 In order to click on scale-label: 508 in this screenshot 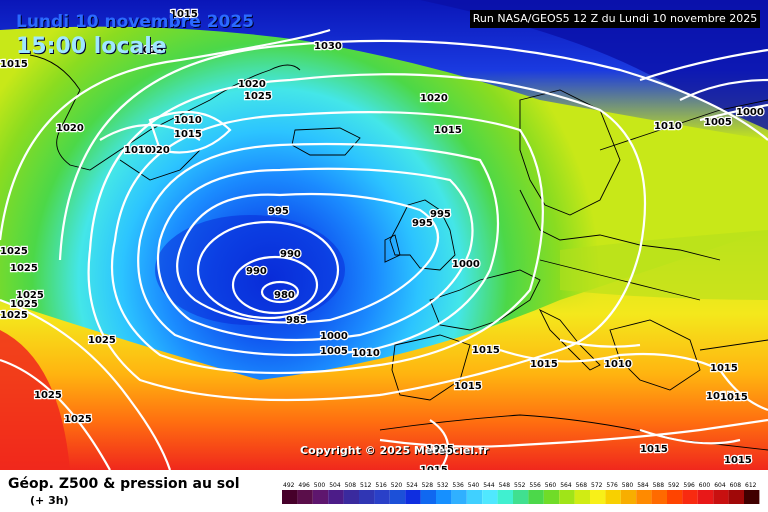, I will do `click(351, 485)`.